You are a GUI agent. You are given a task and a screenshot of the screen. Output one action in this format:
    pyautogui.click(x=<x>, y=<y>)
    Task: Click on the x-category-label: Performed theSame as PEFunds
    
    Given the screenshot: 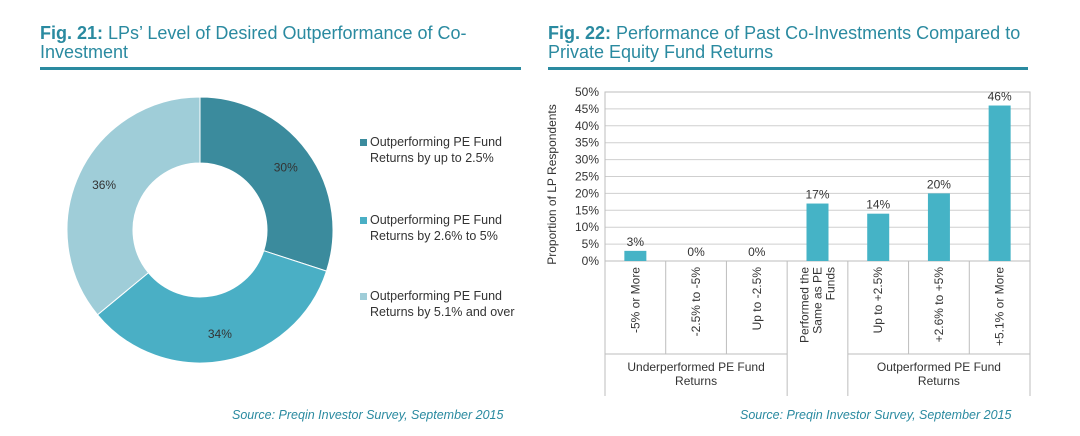 What is the action you would take?
    pyautogui.click(x=818, y=305)
    